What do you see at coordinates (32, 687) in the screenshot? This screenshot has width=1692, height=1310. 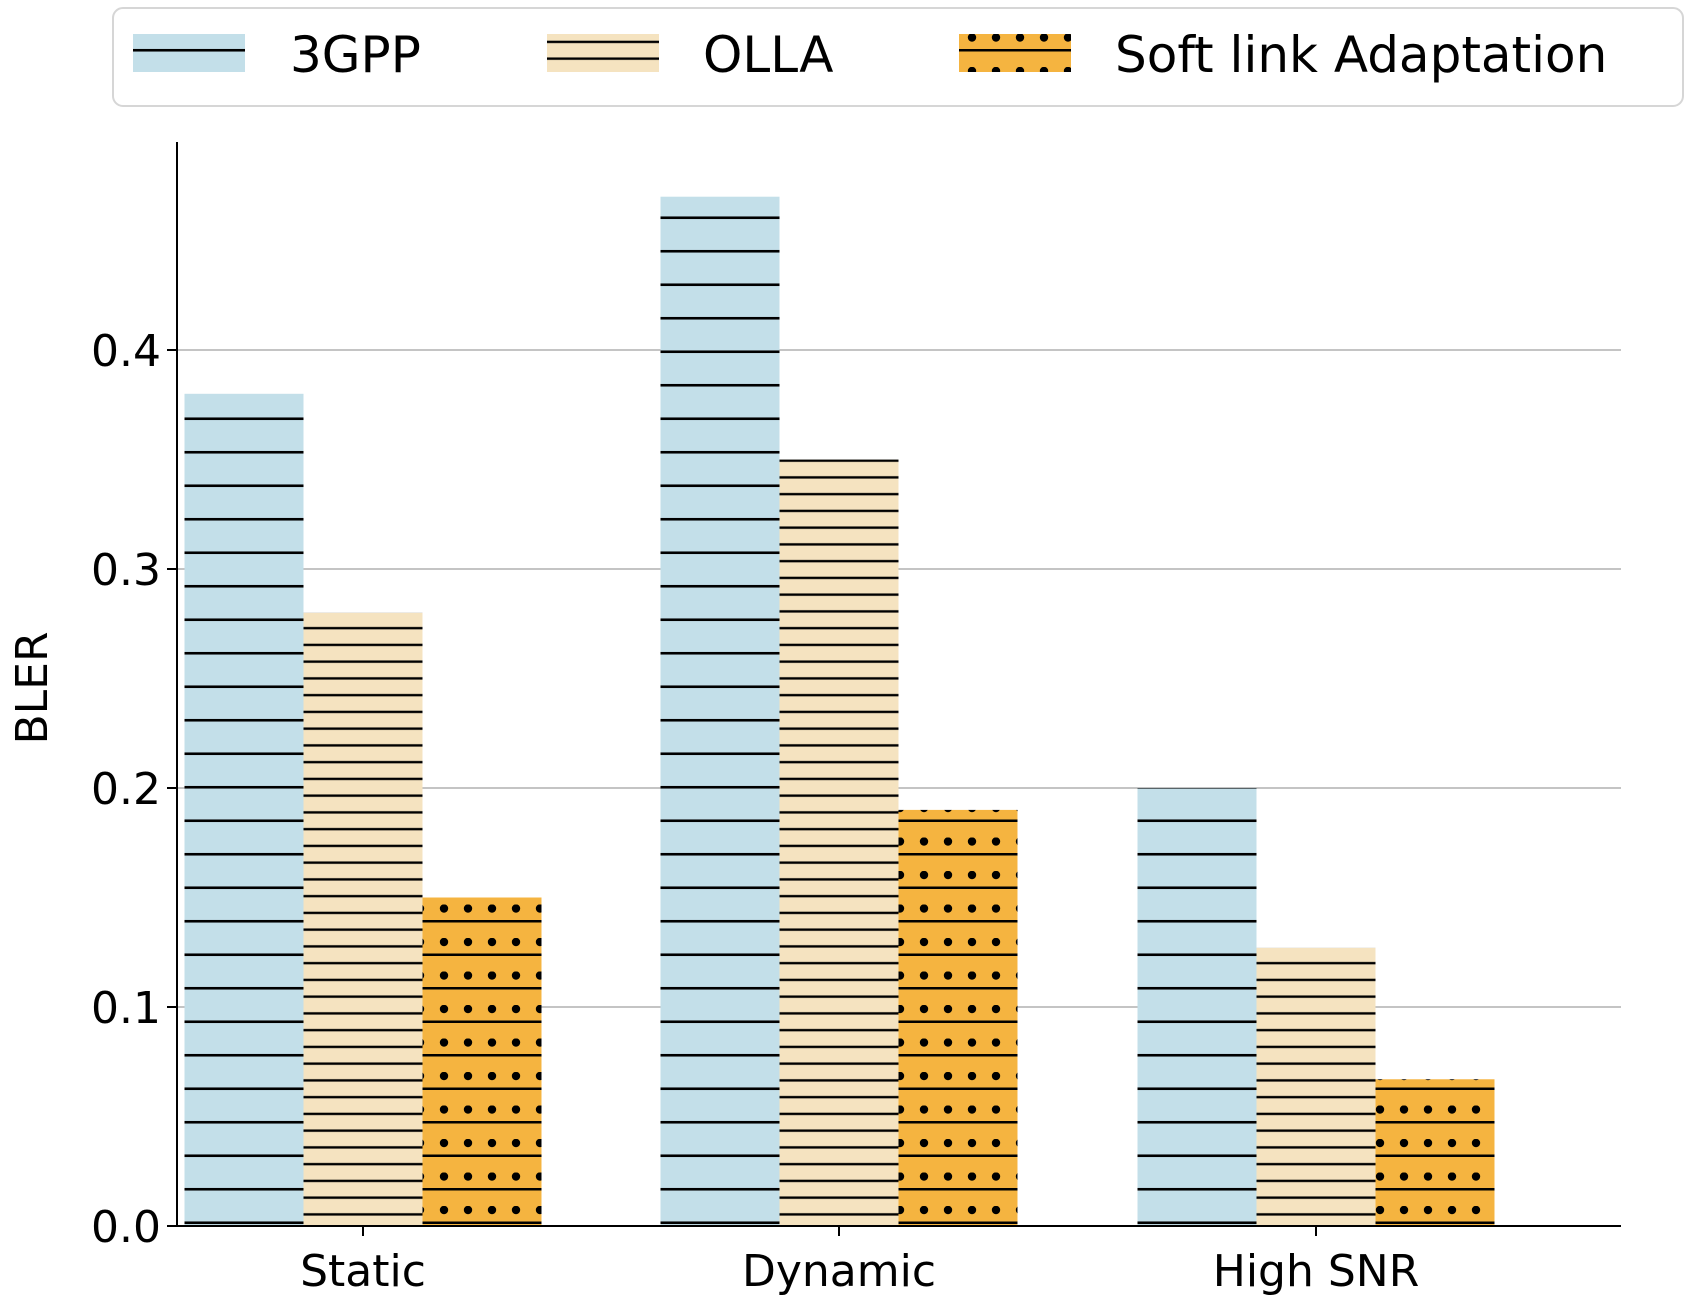 I see `y-axis-title: BLER` at bounding box center [32, 687].